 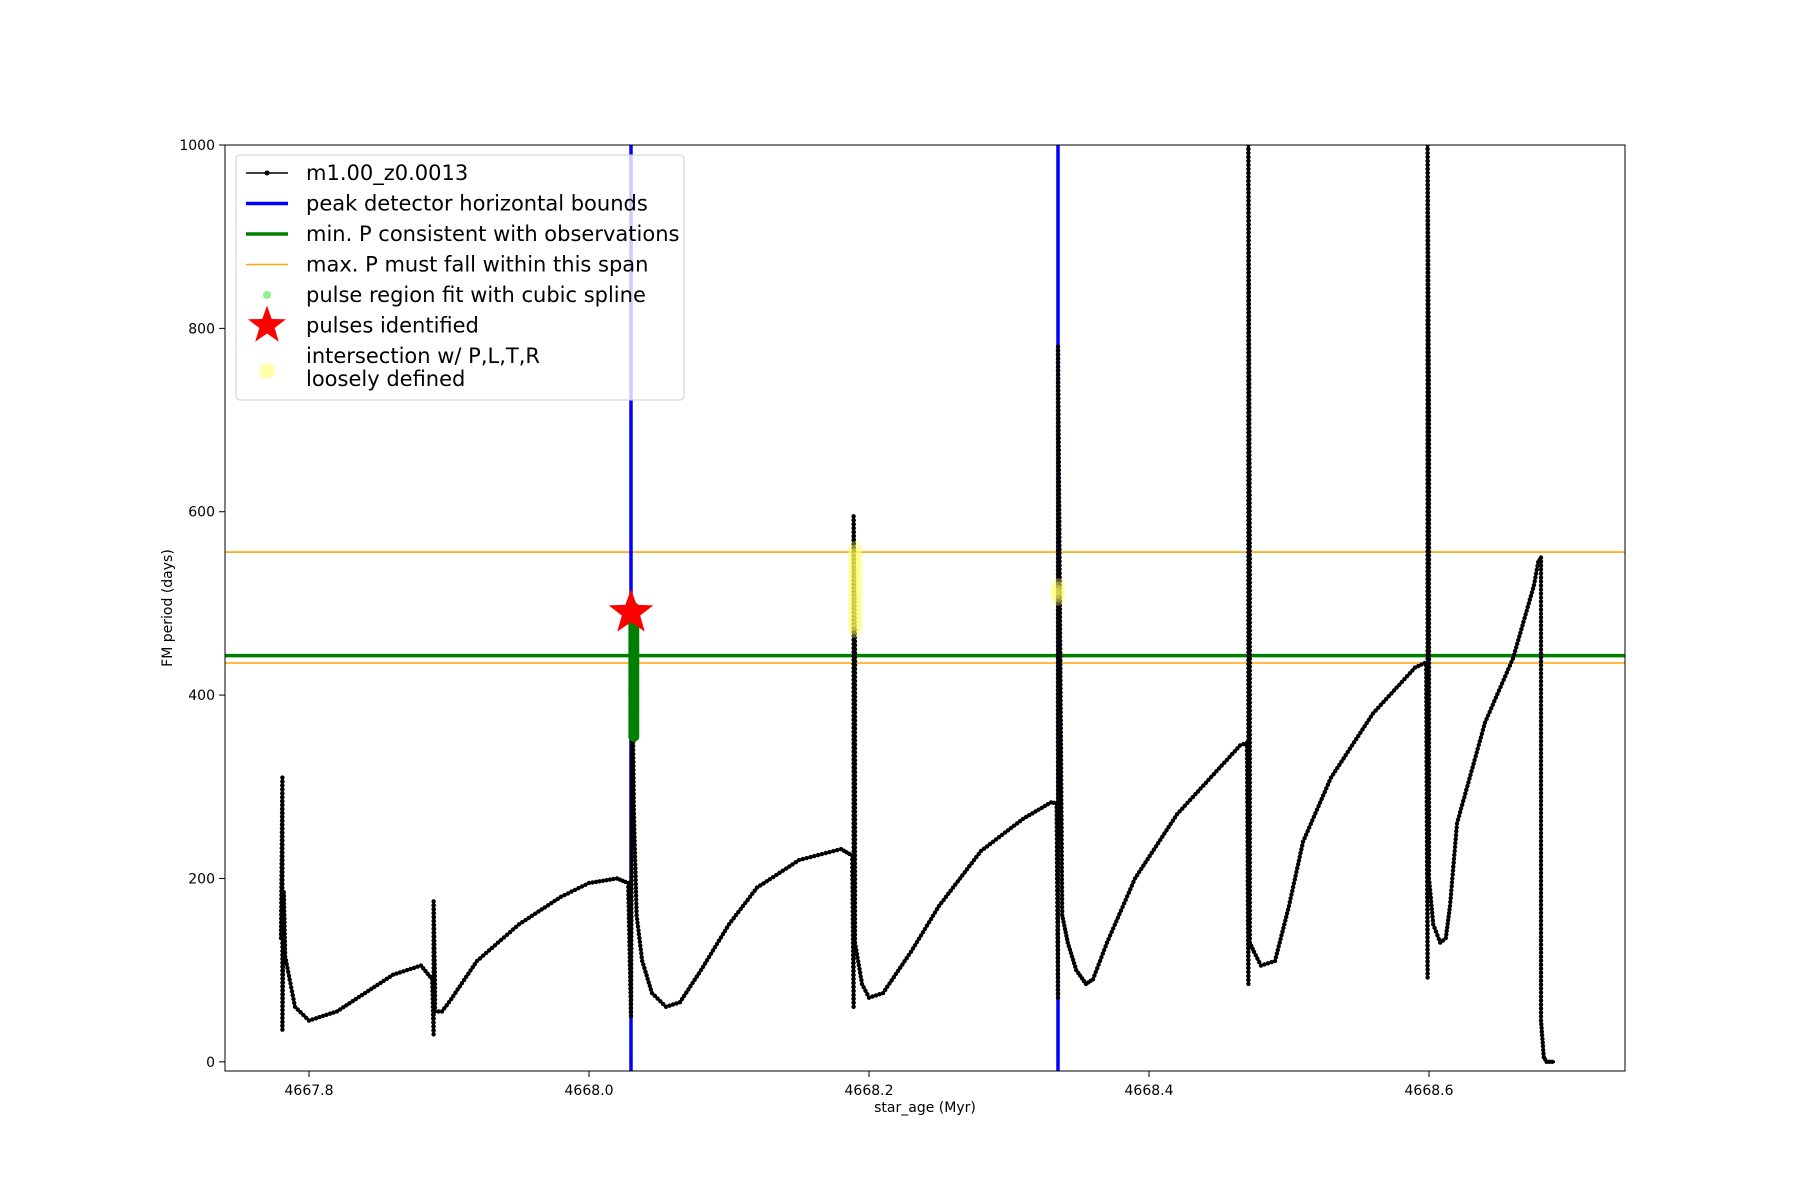 I want to click on series-point-1961, so click(x=1301, y=849).